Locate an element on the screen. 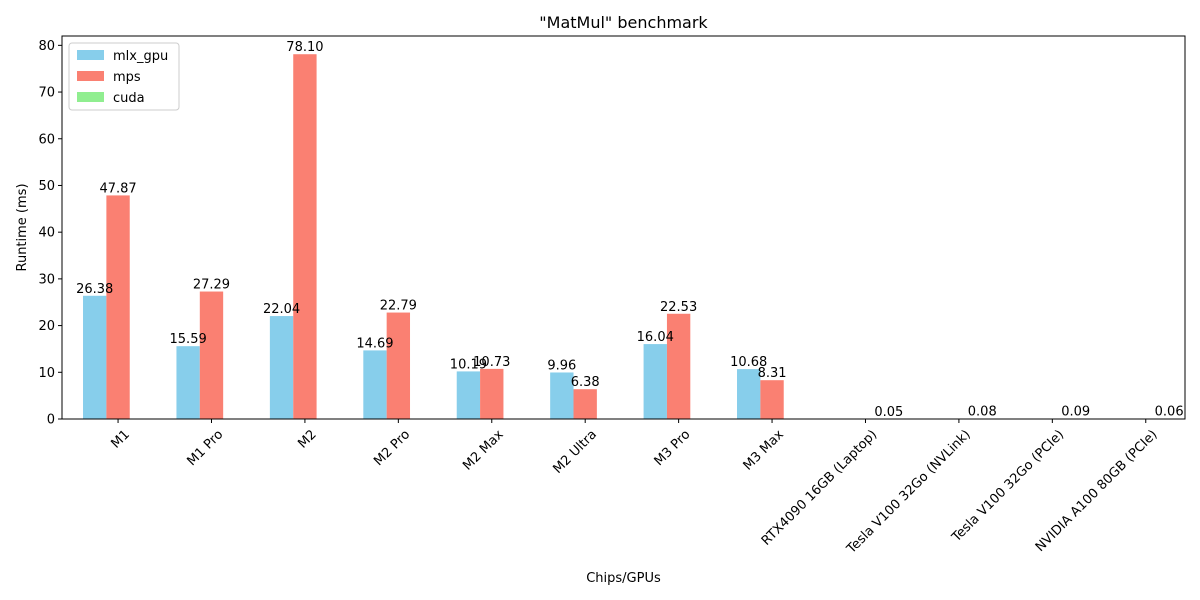  data-label-mps-1: 27.29 is located at coordinates (211, 285).